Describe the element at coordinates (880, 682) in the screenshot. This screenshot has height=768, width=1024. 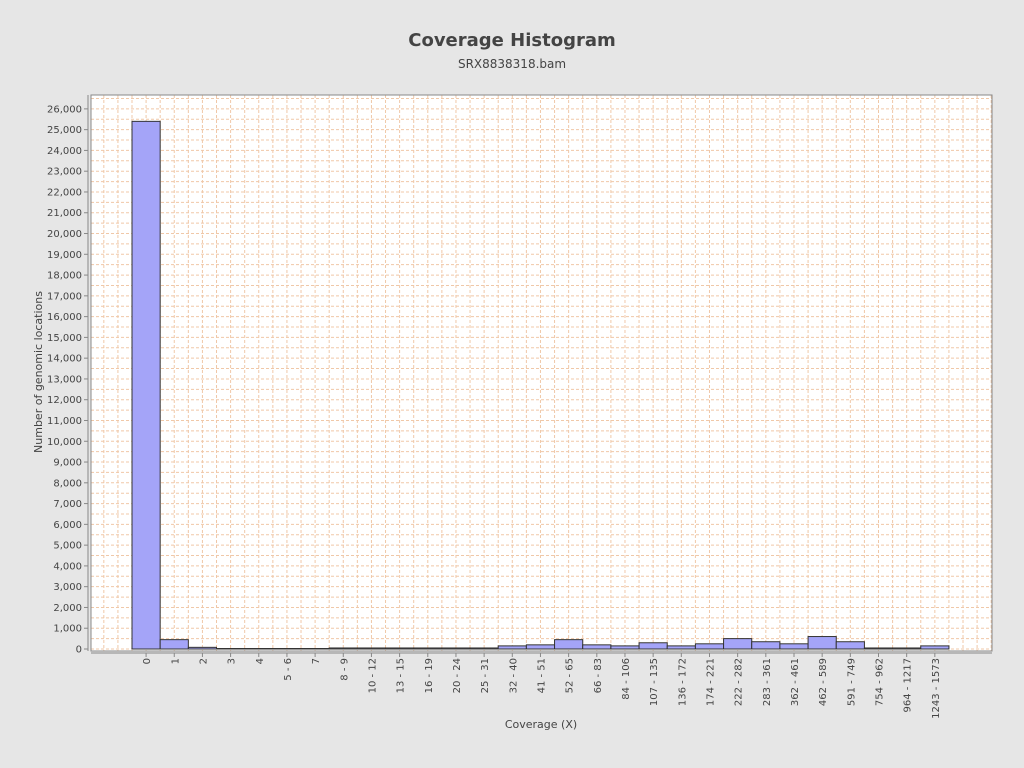
I see `x-tick-label: 754 - 962` at that location.